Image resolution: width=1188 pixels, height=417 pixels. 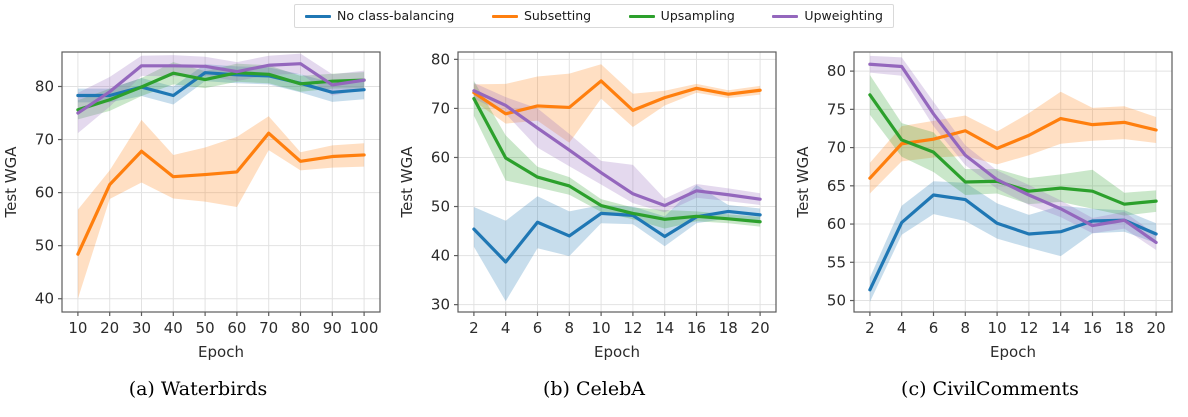 What do you see at coordinates (990, 389) in the screenshot?
I see `caption-civilcomments: (c) CivilComments` at bounding box center [990, 389].